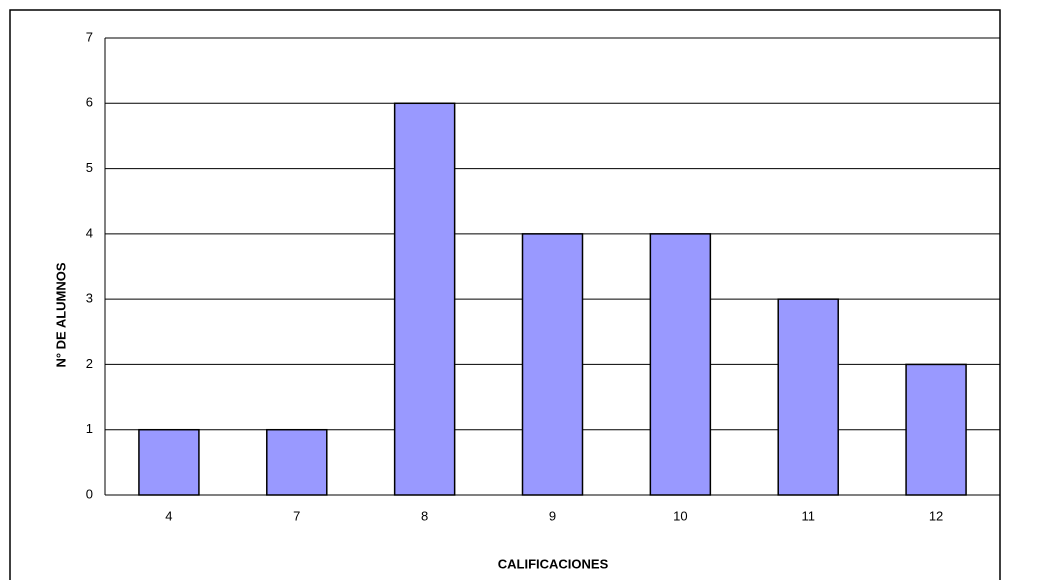  Describe the element at coordinates (60, 314) in the screenshot. I see `y-axis-title: N° DE ALUMNOS` at that location.